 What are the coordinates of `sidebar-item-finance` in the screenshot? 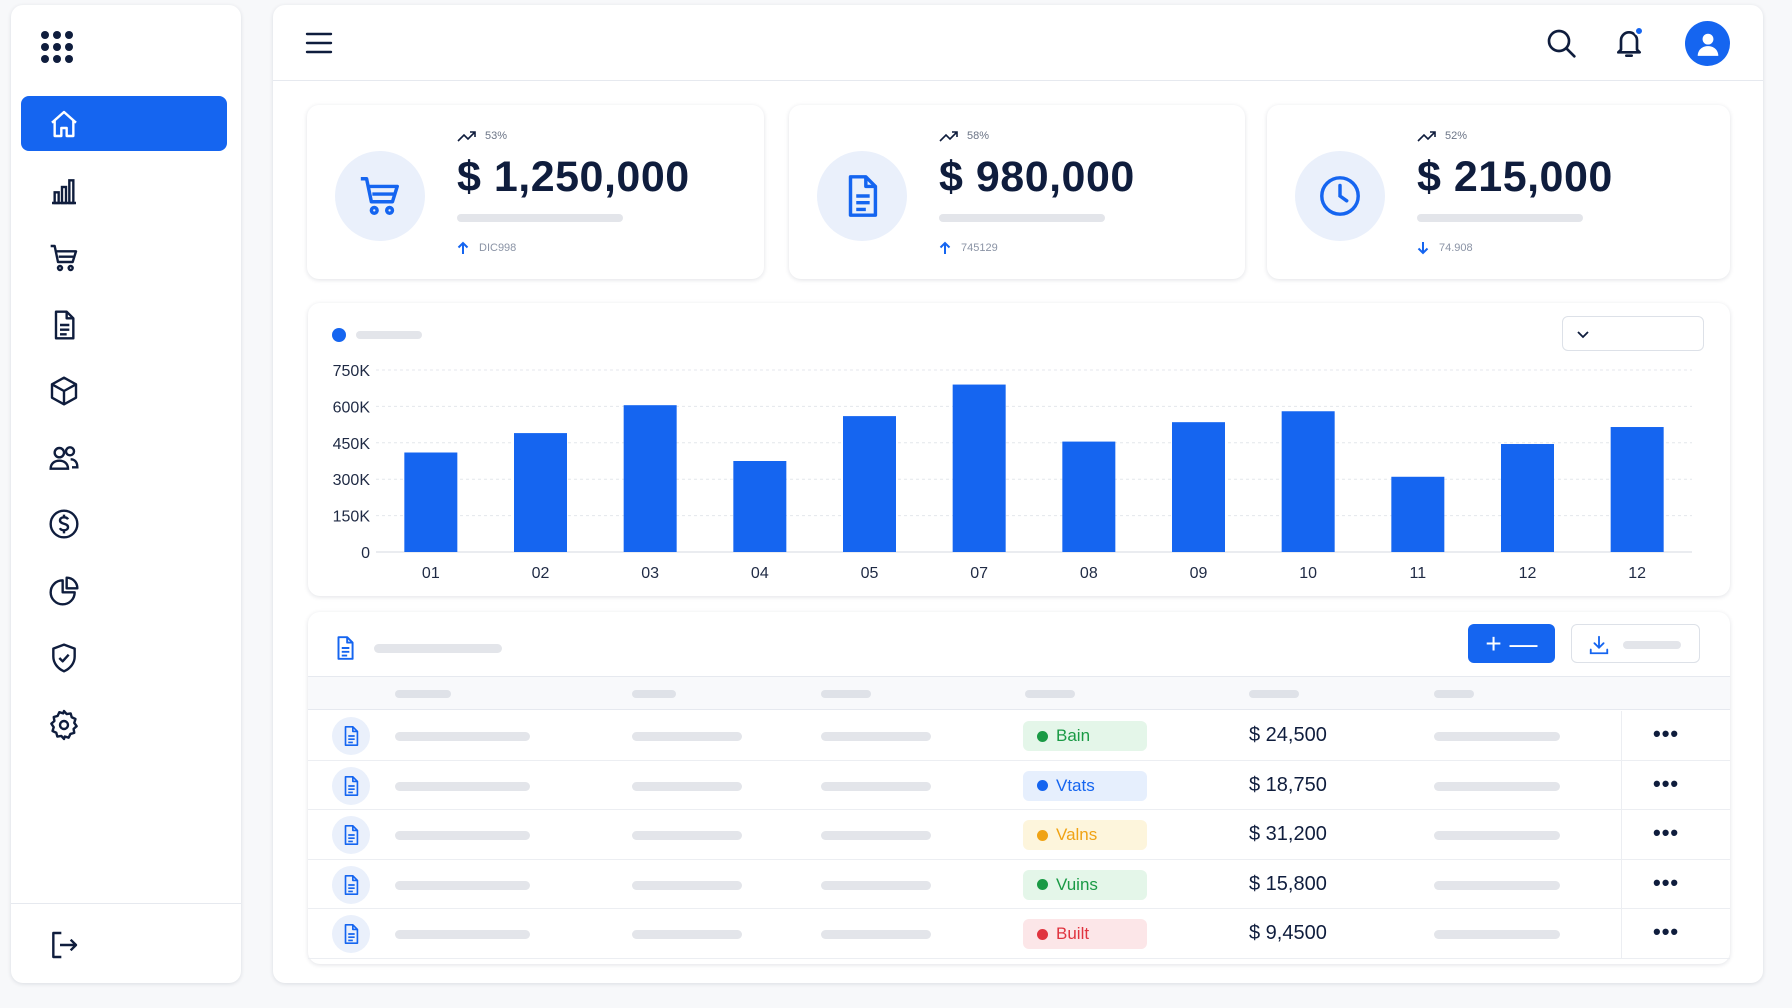 It's located at (124, 523).